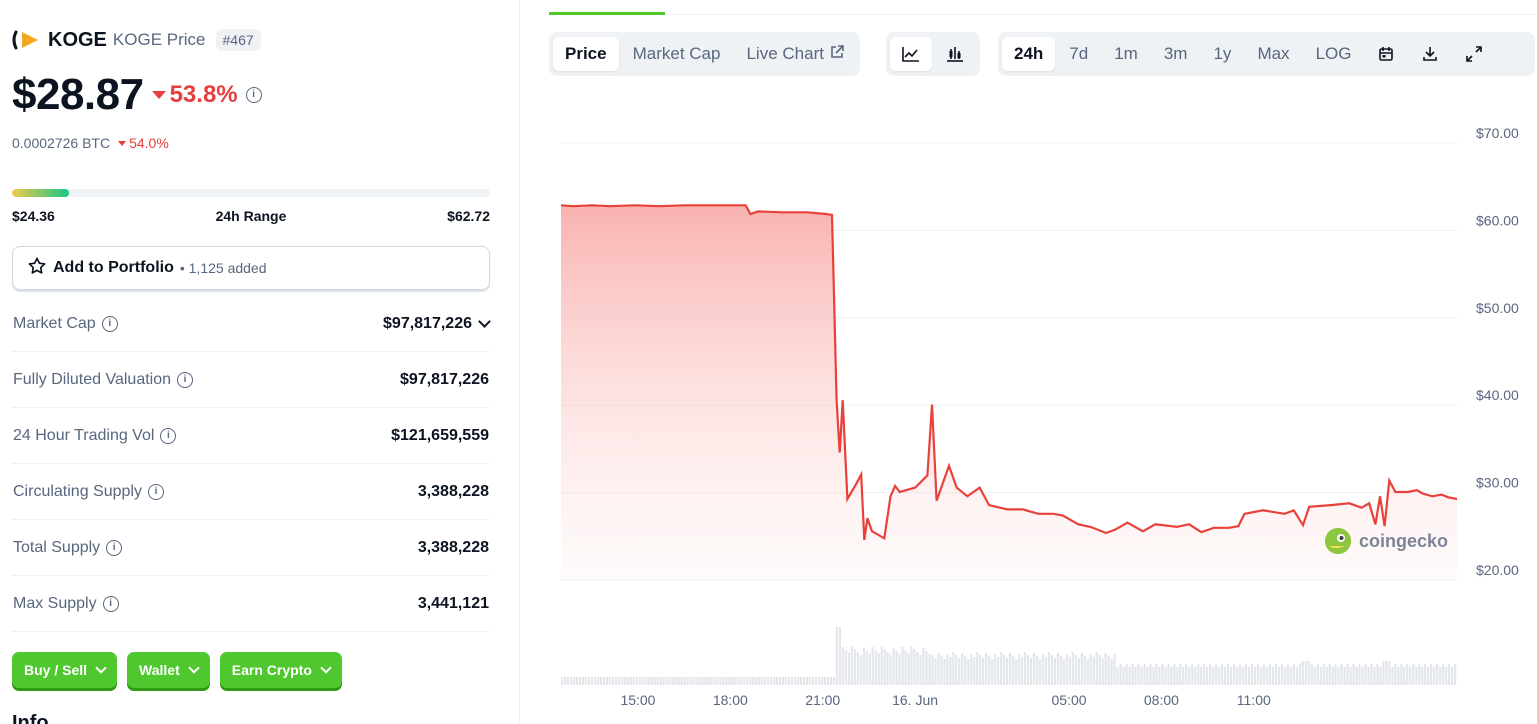 This screenshot has height=724, width=1537. What do you see at coordinates (911, 54) in the screenshot?
I see `line-chart-icon` at bounding box center [911, 54].